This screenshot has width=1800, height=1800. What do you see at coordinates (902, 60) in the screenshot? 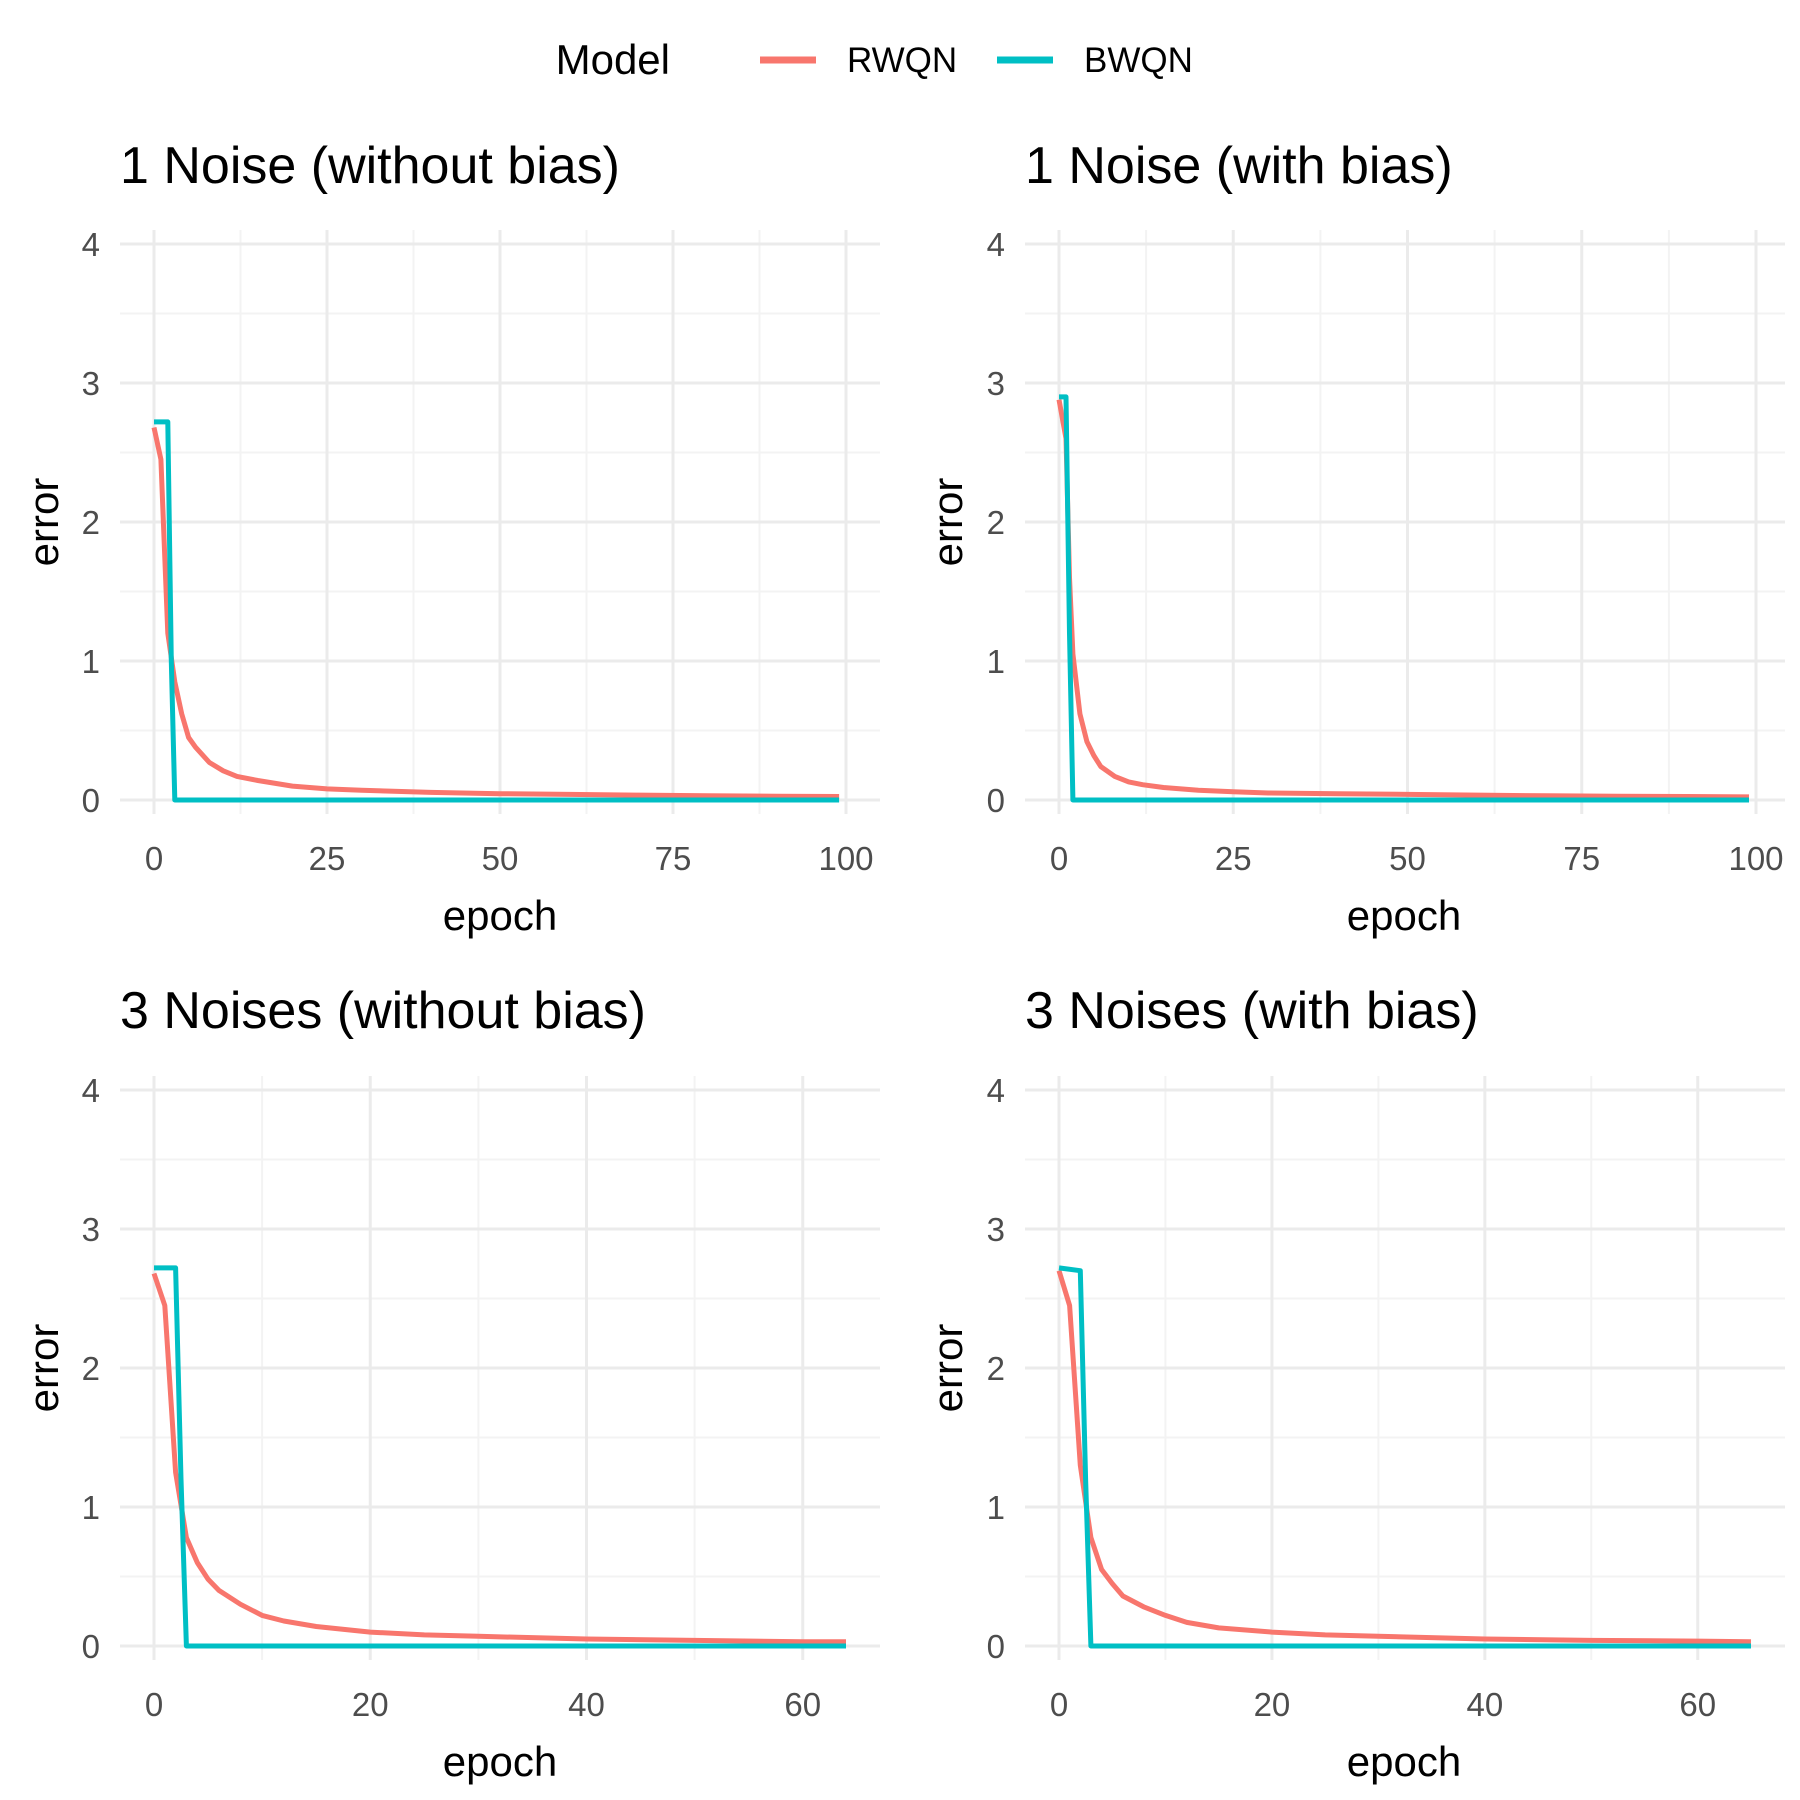
I see `legend-label-rwqn: RWQN` at bounding box center [902, 60].